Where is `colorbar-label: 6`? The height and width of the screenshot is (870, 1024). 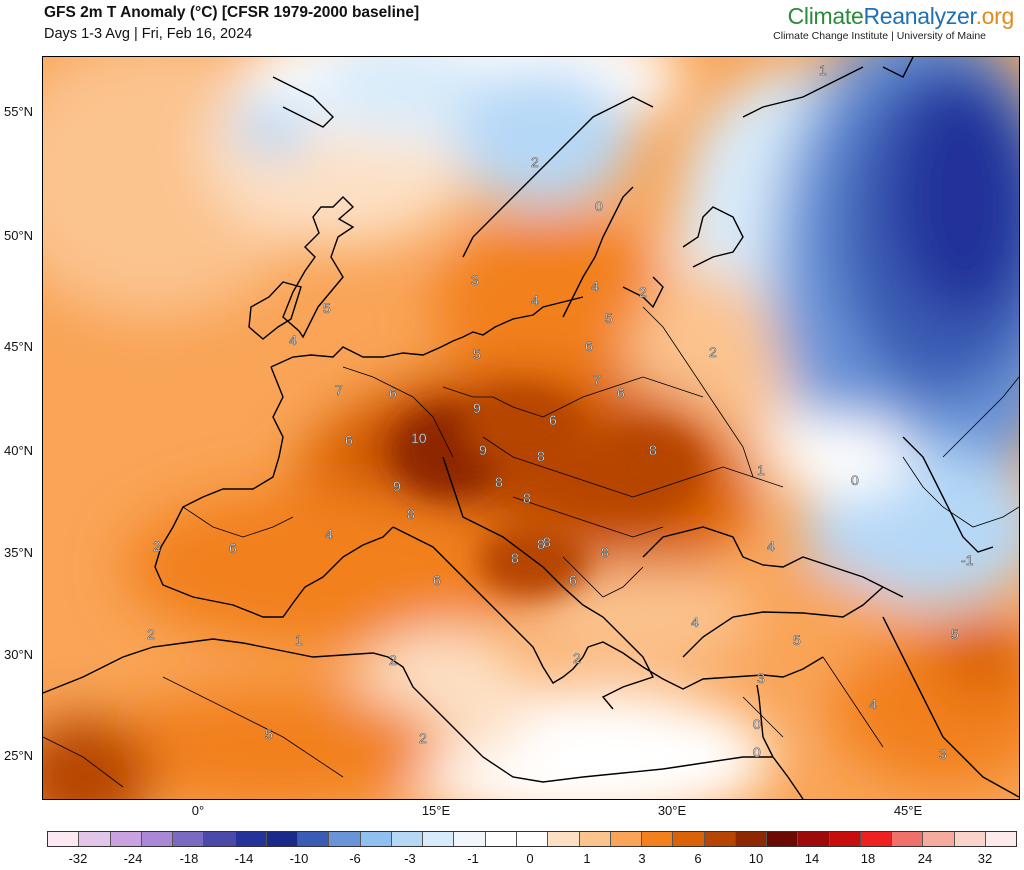 colorbar-label: 6 is located at coordinates (698, 858).